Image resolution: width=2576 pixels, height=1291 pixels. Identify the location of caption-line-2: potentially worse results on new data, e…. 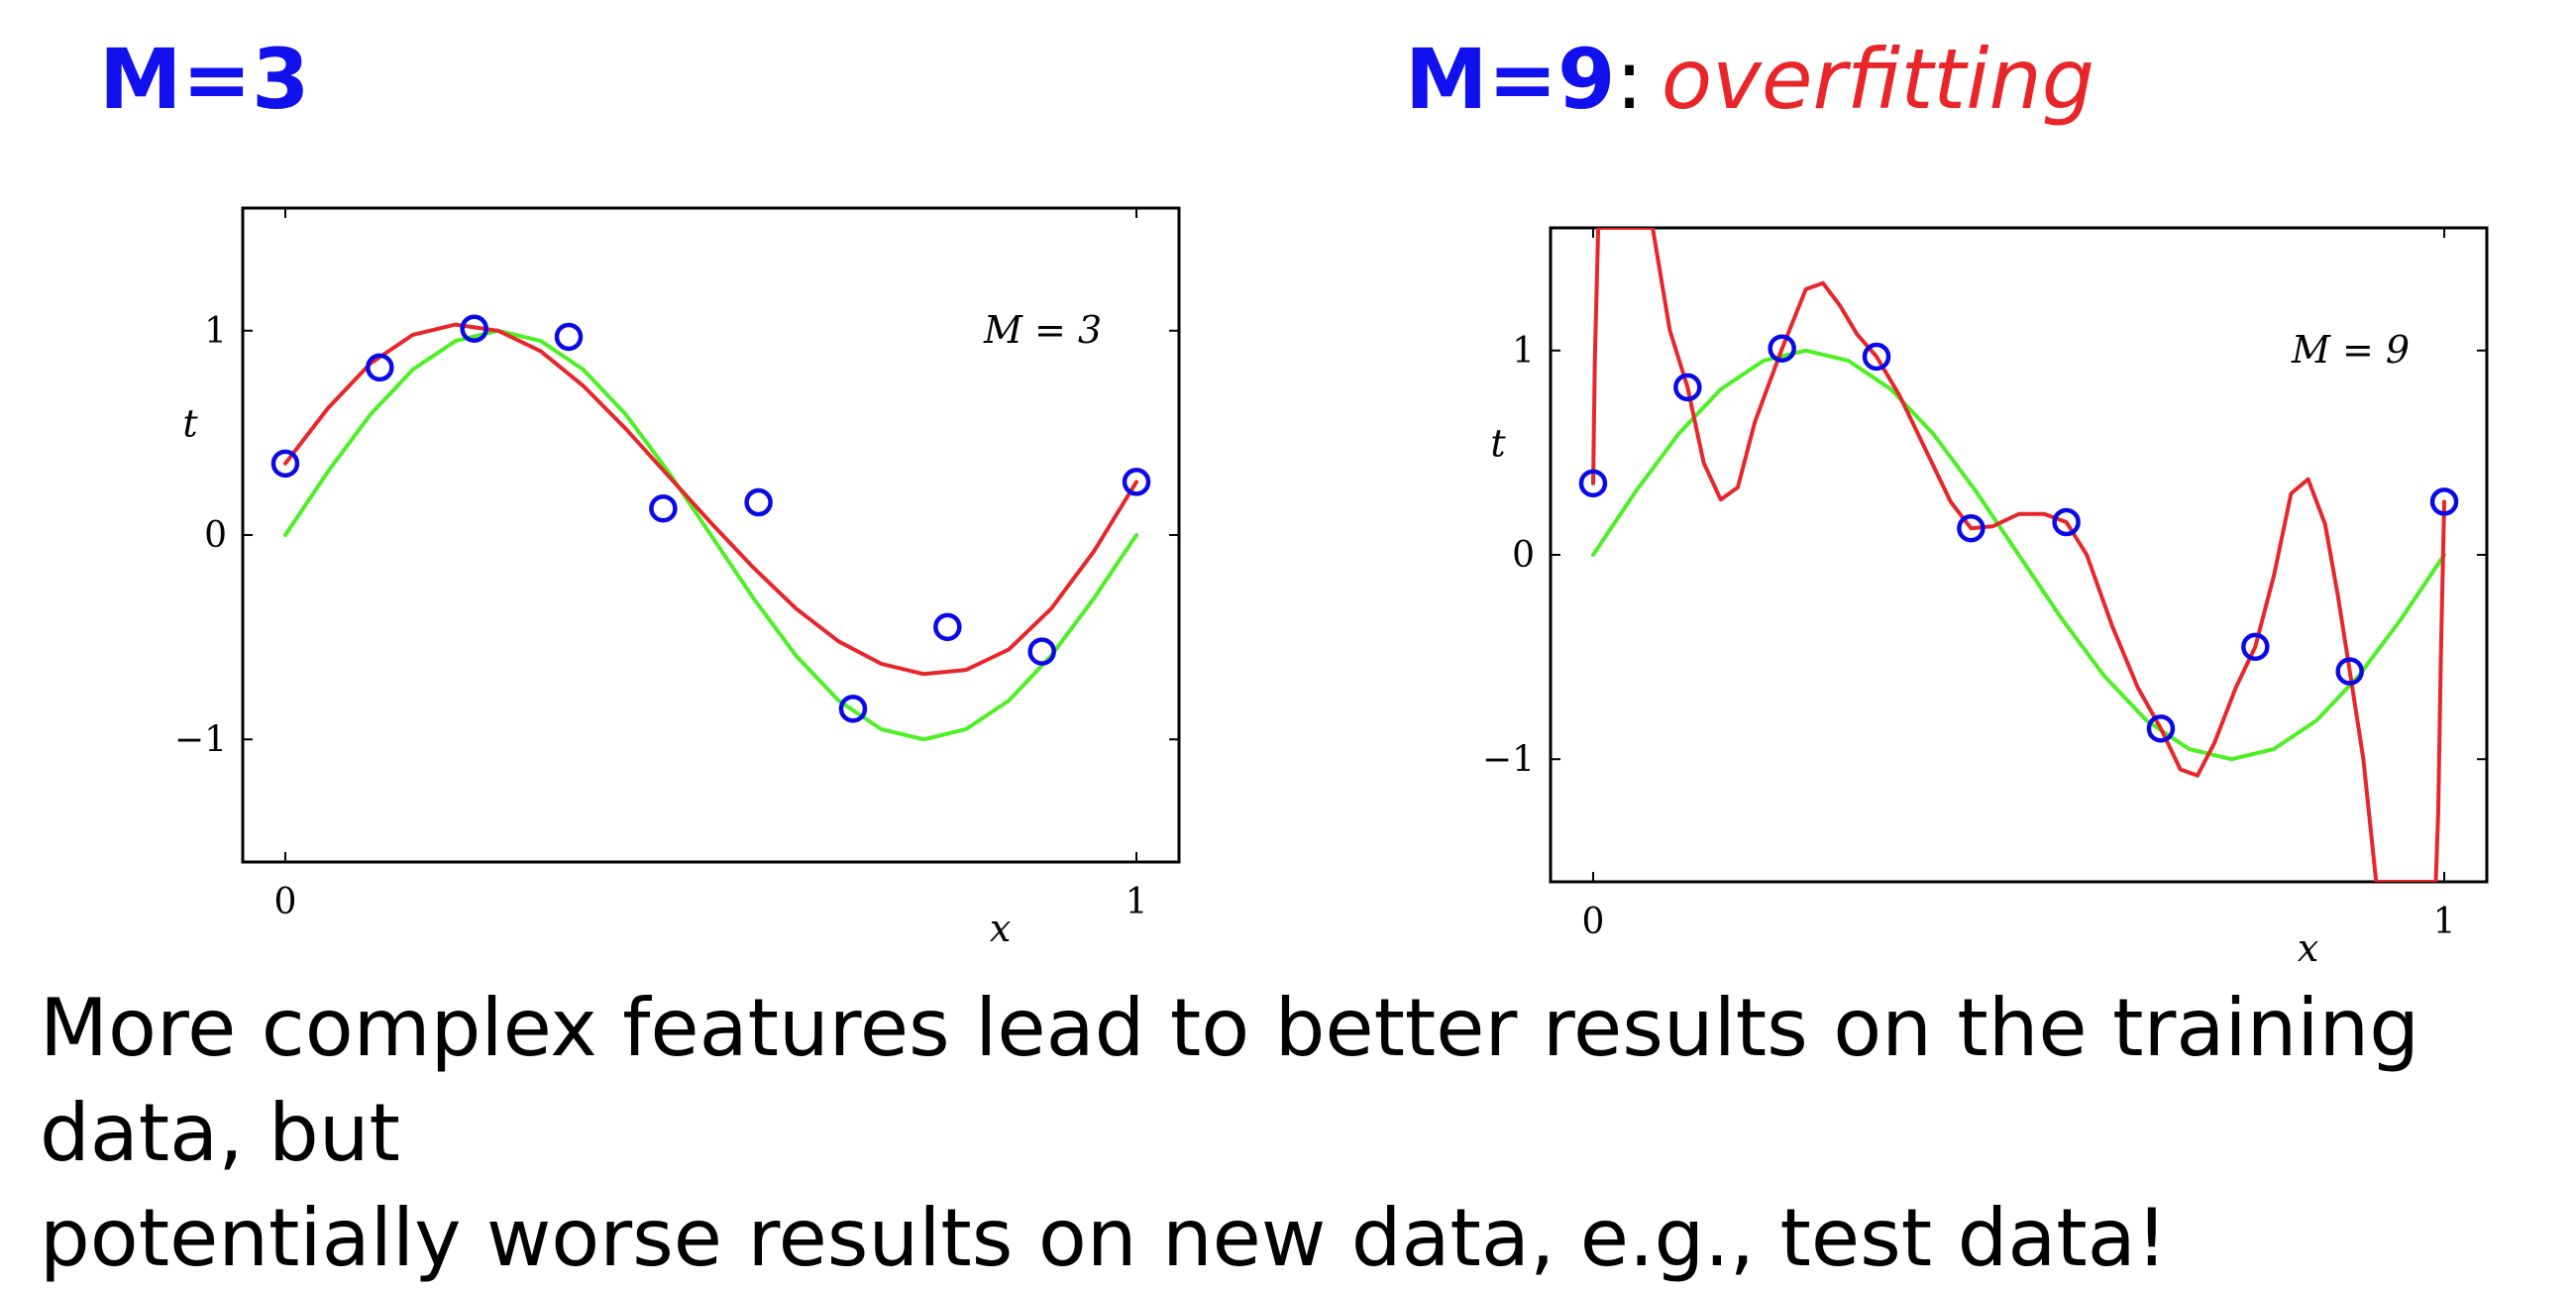
(1104, 1238).